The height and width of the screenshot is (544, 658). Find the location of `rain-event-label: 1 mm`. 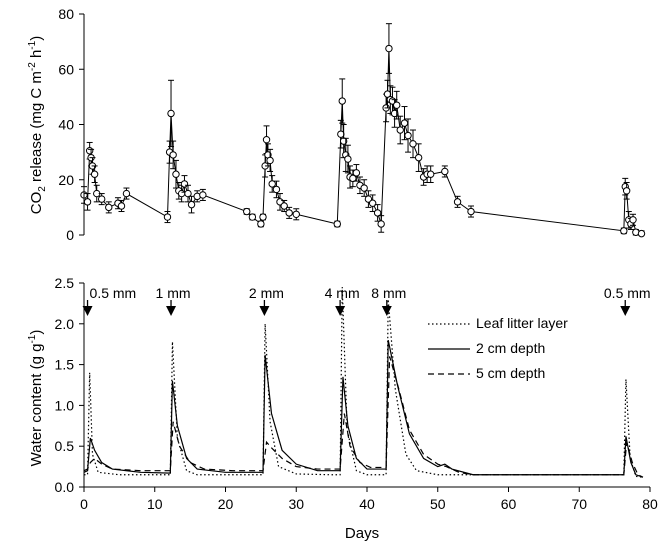

rain-event-label: 1 mm is located at coordinates (173, 293).